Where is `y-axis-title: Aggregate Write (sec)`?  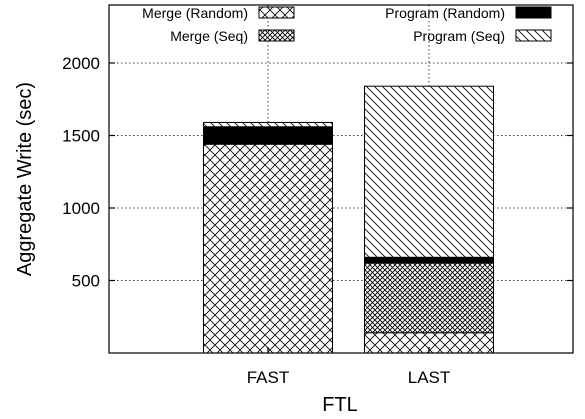
y-axis-title: Aggregate Write (sec) is located at coordinates (25, 179).